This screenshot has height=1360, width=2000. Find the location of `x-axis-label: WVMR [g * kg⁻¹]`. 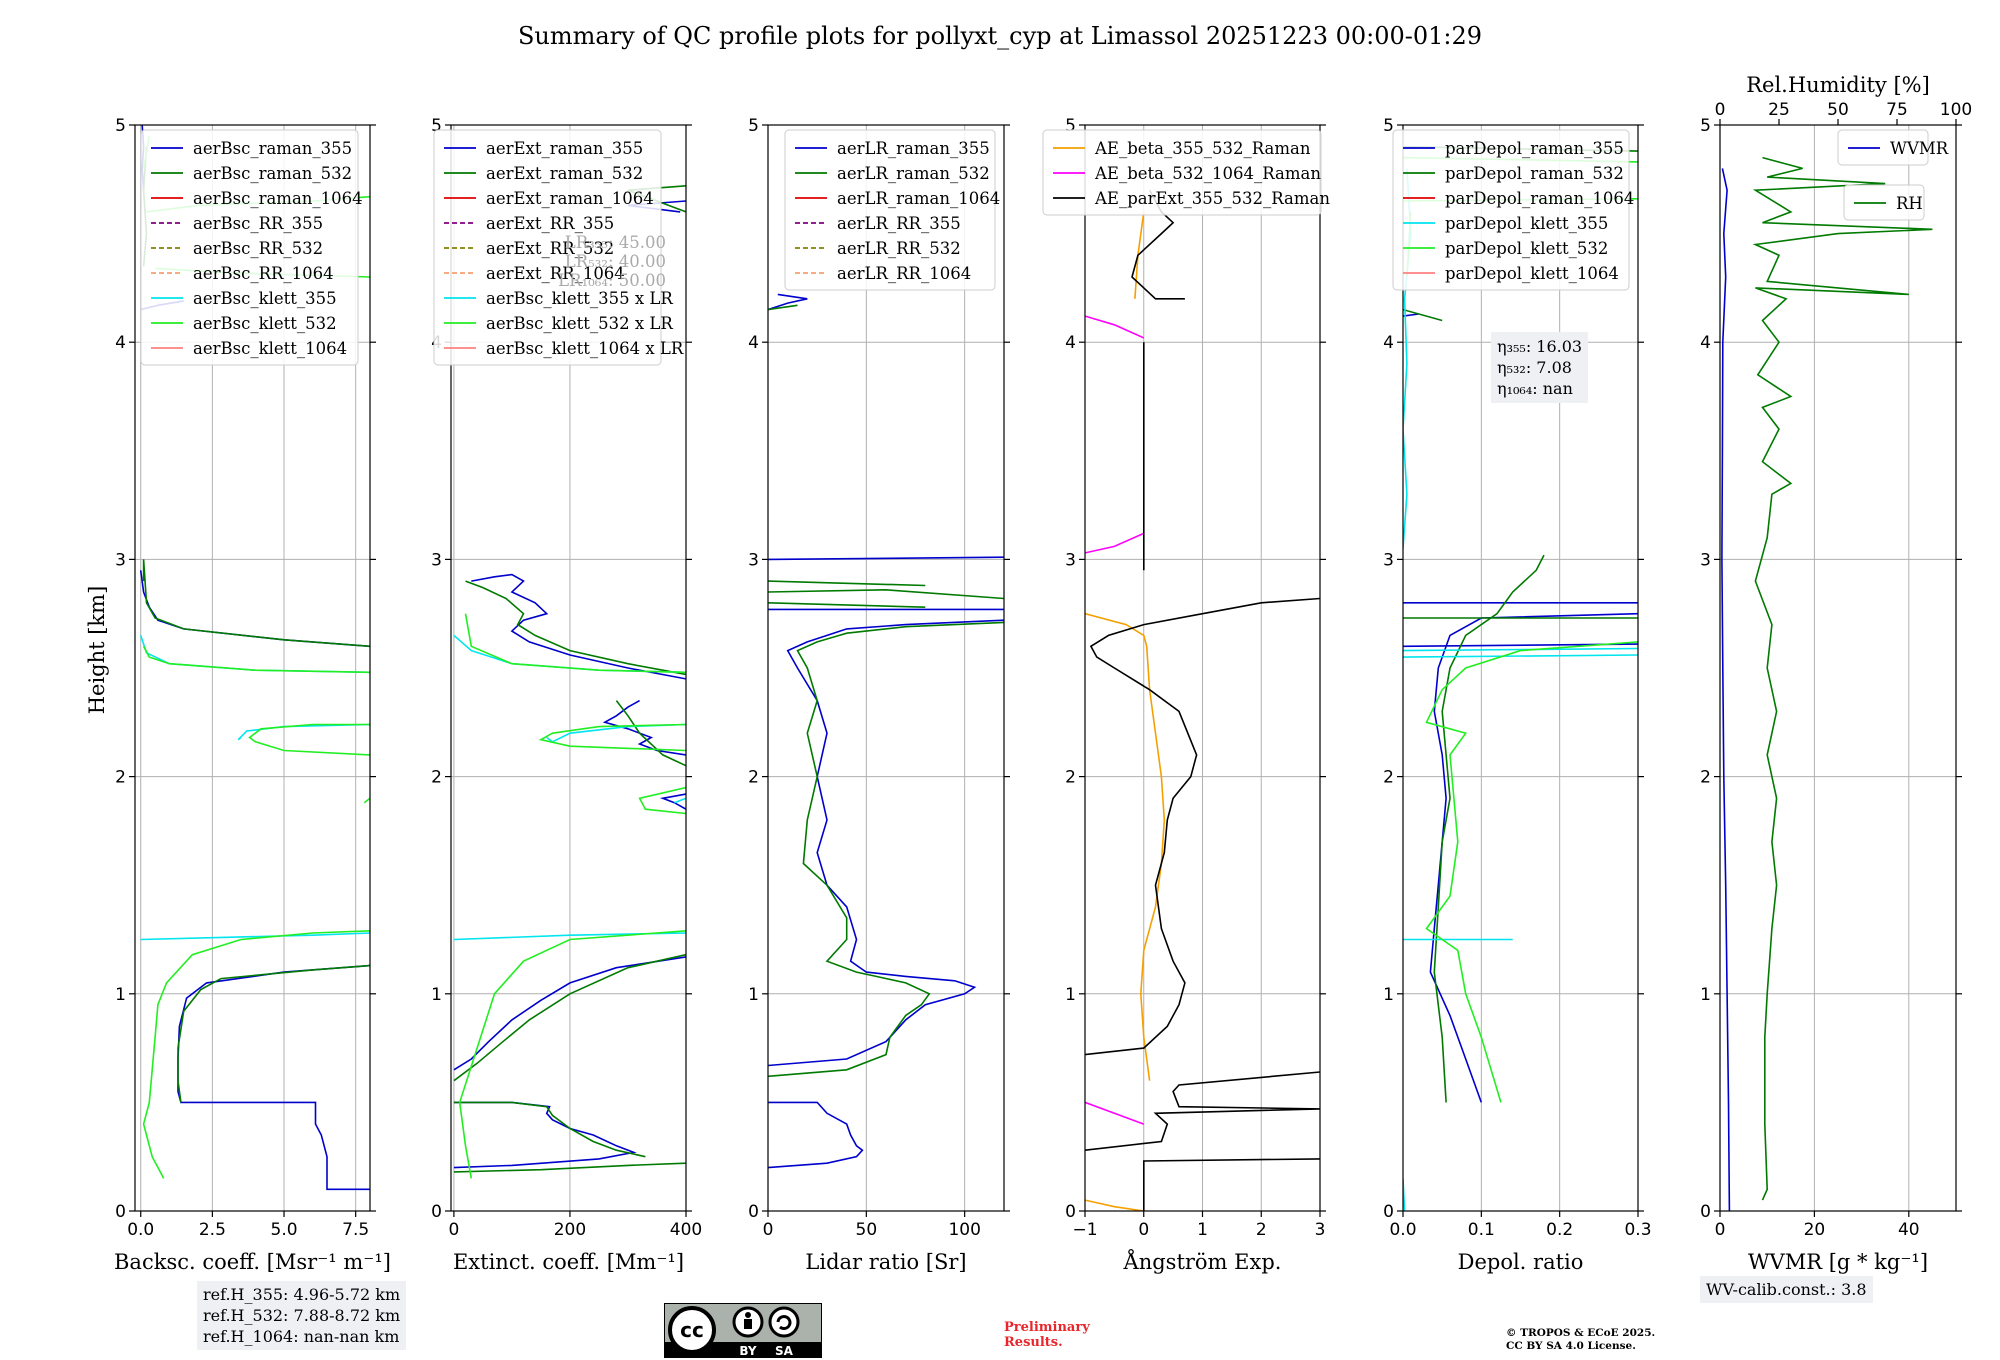

x-axis-label: WVMR [g * kg⁻¹] is located at coordinates (1838, 1262).